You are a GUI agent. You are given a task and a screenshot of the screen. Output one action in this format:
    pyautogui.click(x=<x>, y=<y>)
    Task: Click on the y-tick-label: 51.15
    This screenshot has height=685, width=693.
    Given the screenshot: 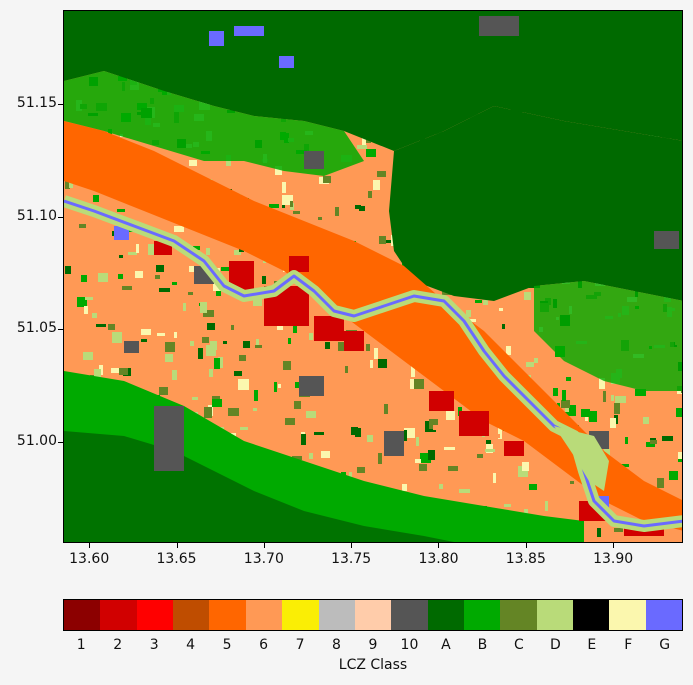 What is the action you would take?
    pyautogui.click(x=28, y=103)
    